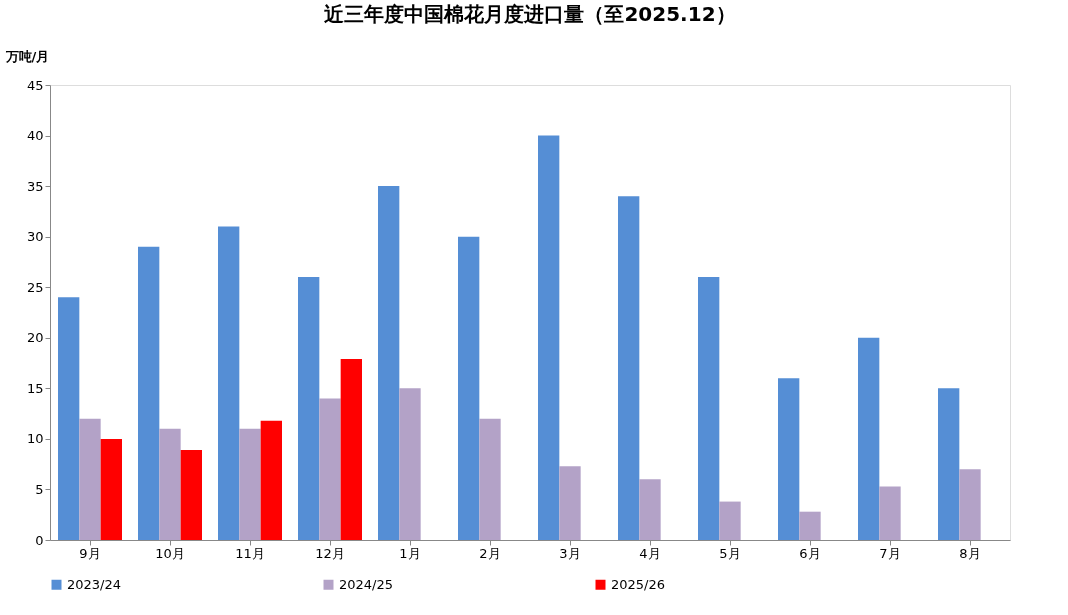 This screenshot has width=1068, height=615. I want to click on legend-label: 2025/26, so click(638, 584).